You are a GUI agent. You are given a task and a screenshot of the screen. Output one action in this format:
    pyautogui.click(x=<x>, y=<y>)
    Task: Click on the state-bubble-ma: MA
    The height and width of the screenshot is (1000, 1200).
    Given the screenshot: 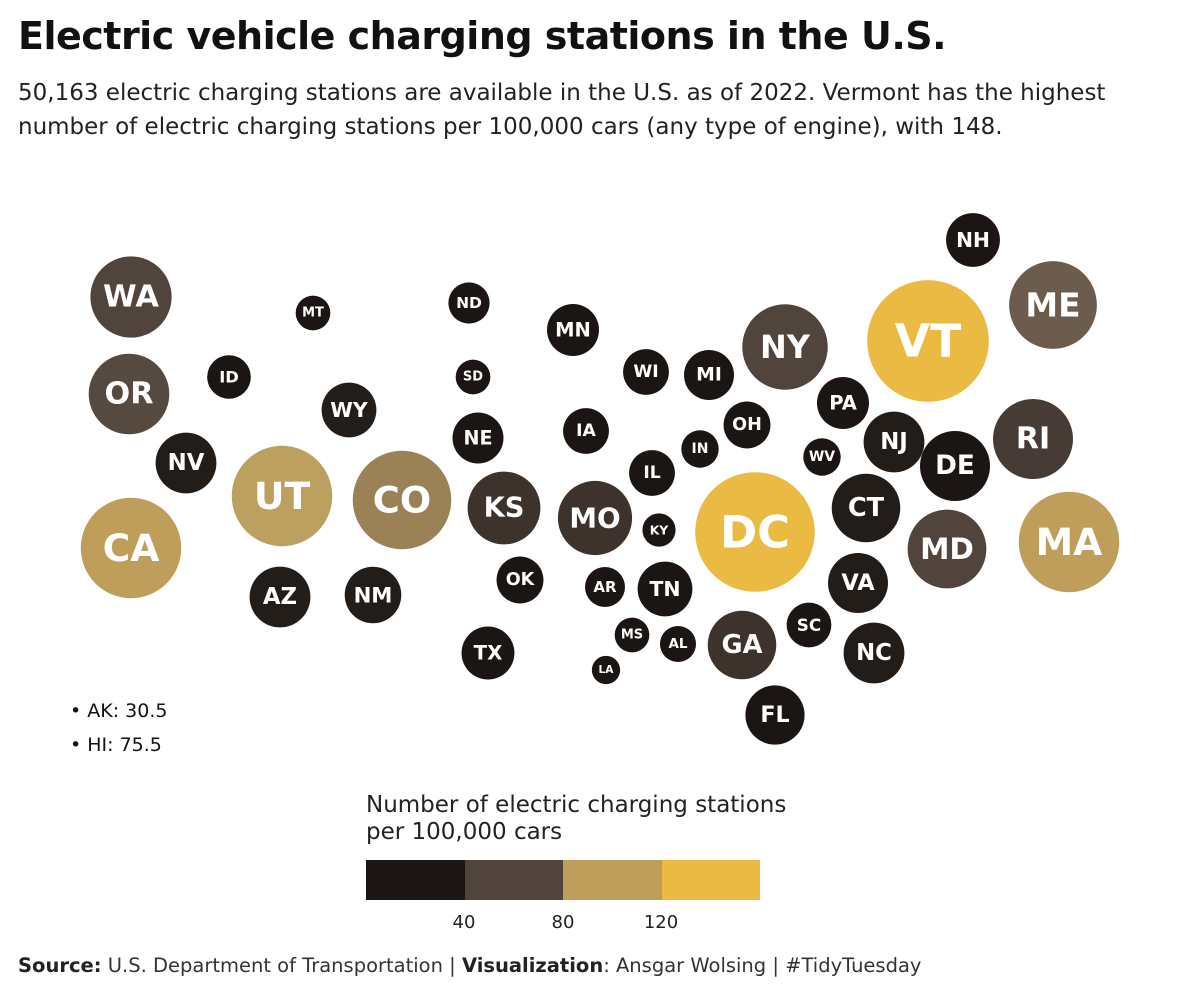 What is the action you would take?
    pyautogui.click(x=1069, y=542)
    